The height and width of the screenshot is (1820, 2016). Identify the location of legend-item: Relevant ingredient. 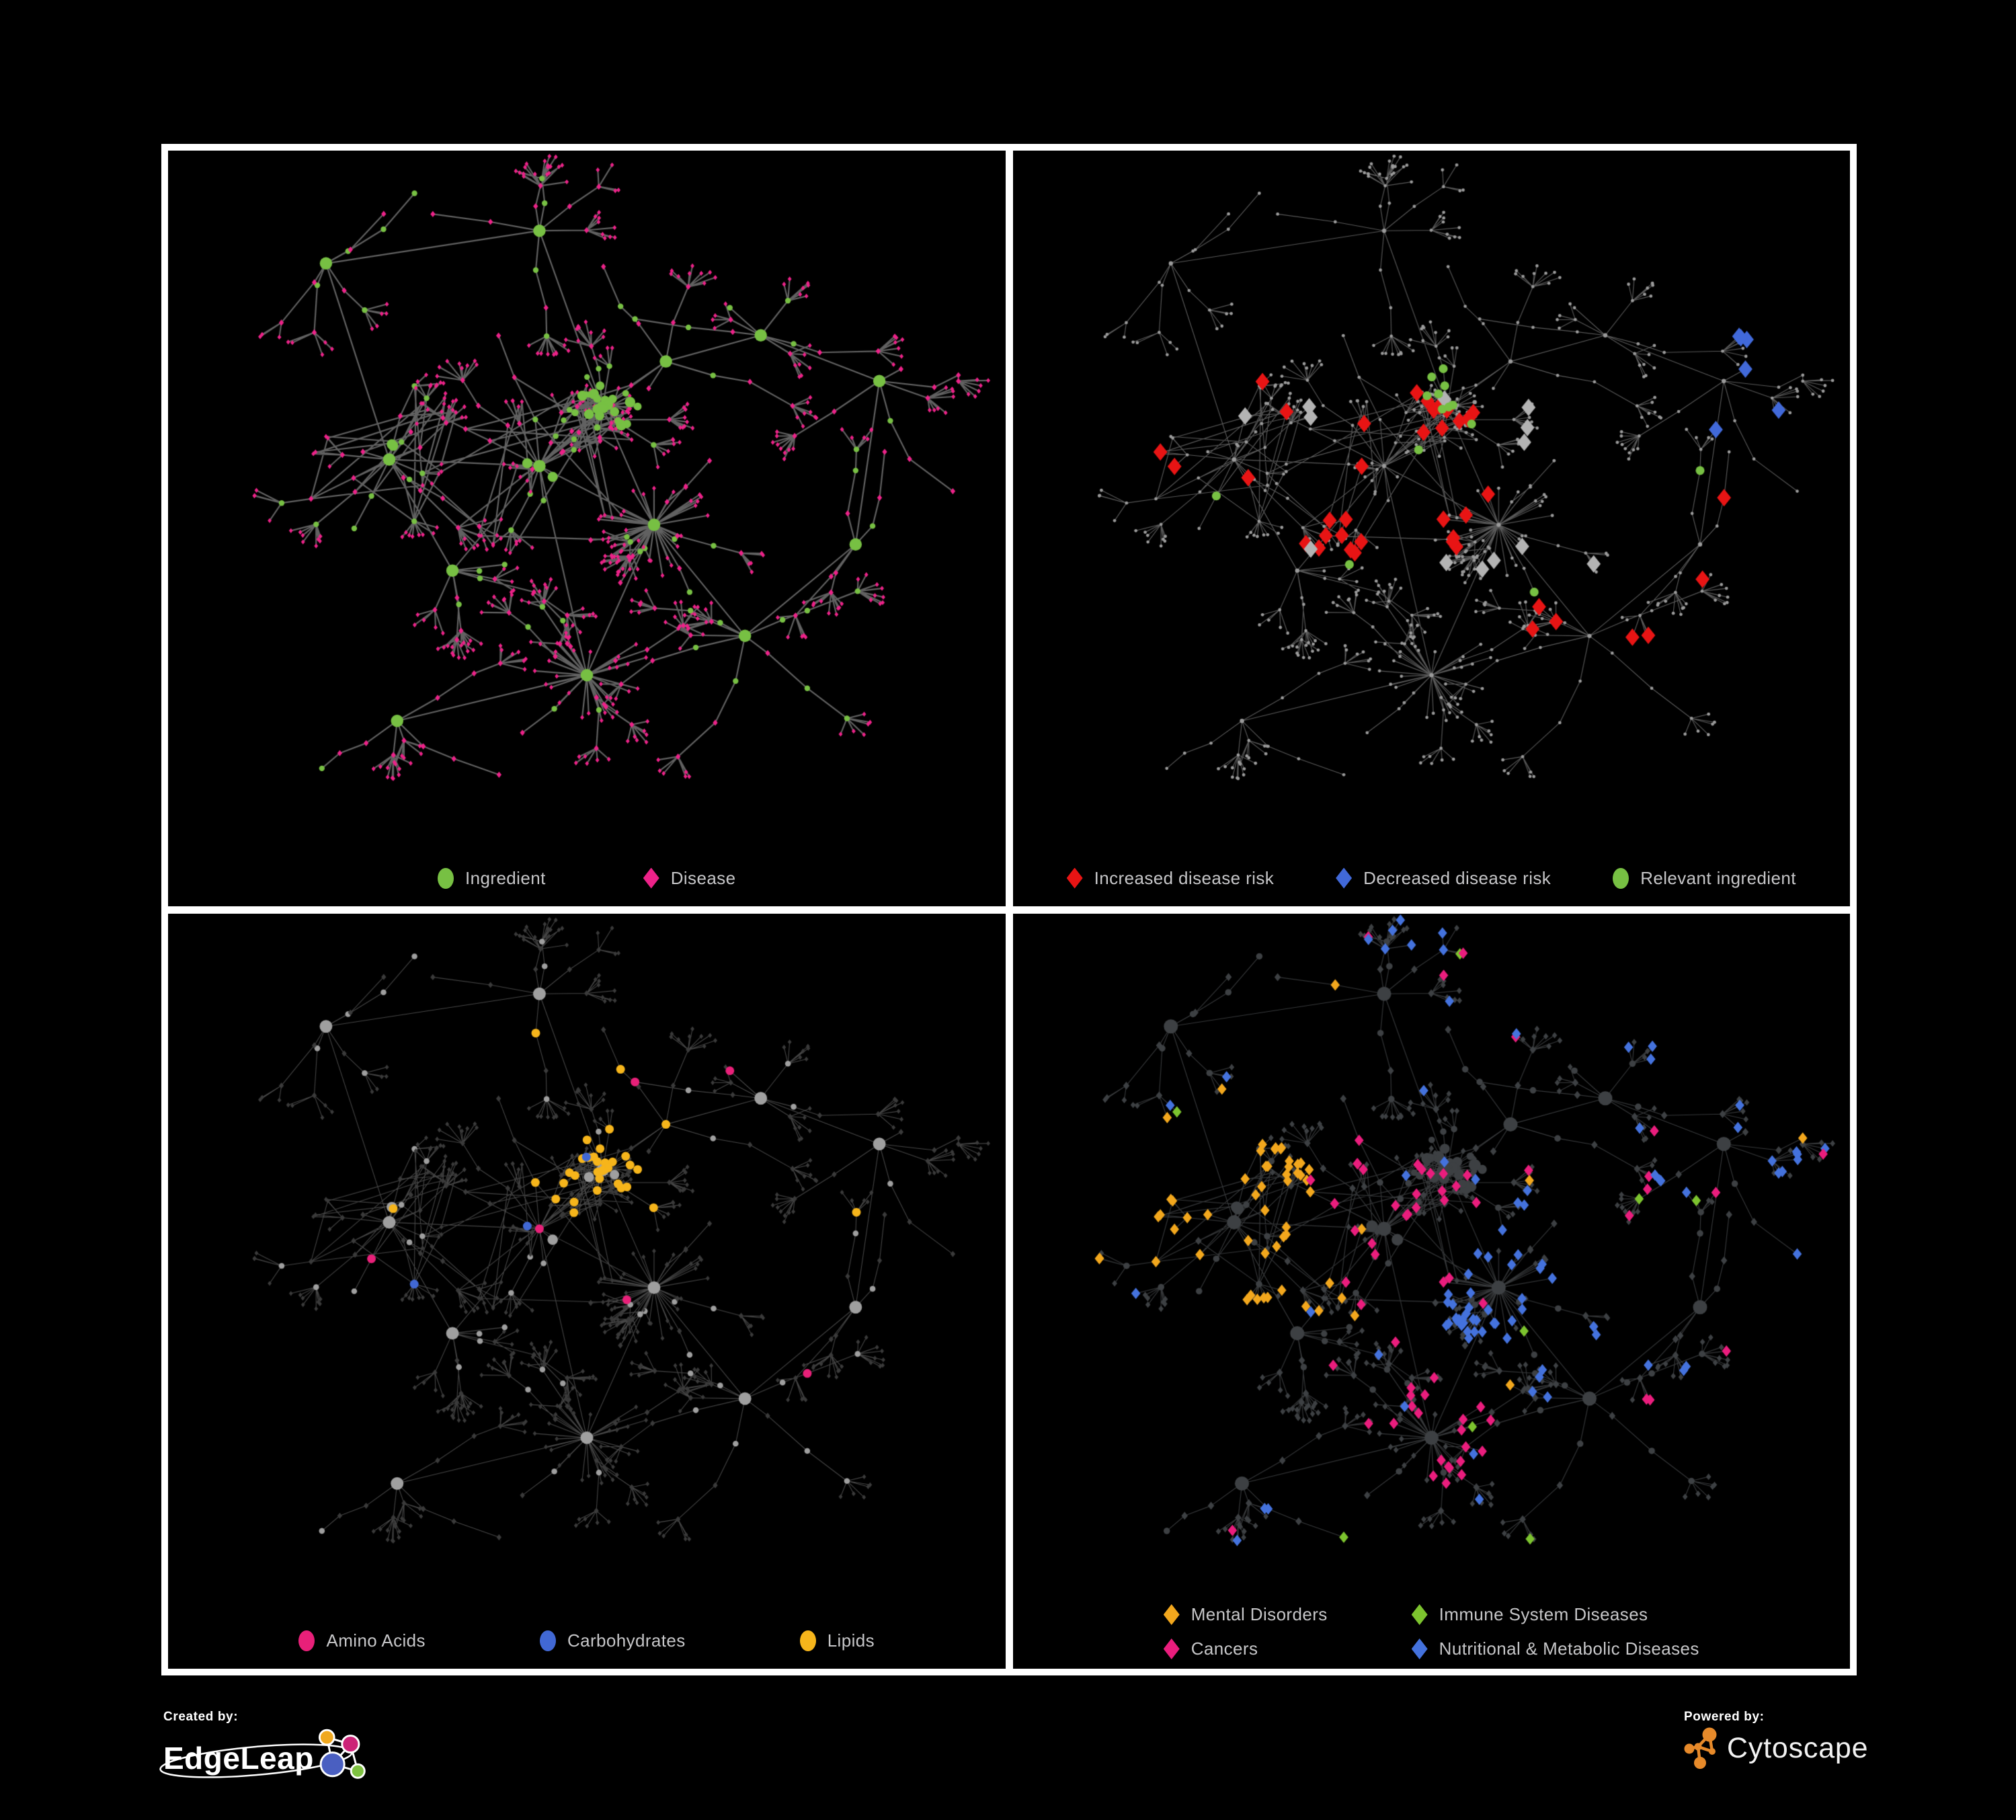
(1704, 878).